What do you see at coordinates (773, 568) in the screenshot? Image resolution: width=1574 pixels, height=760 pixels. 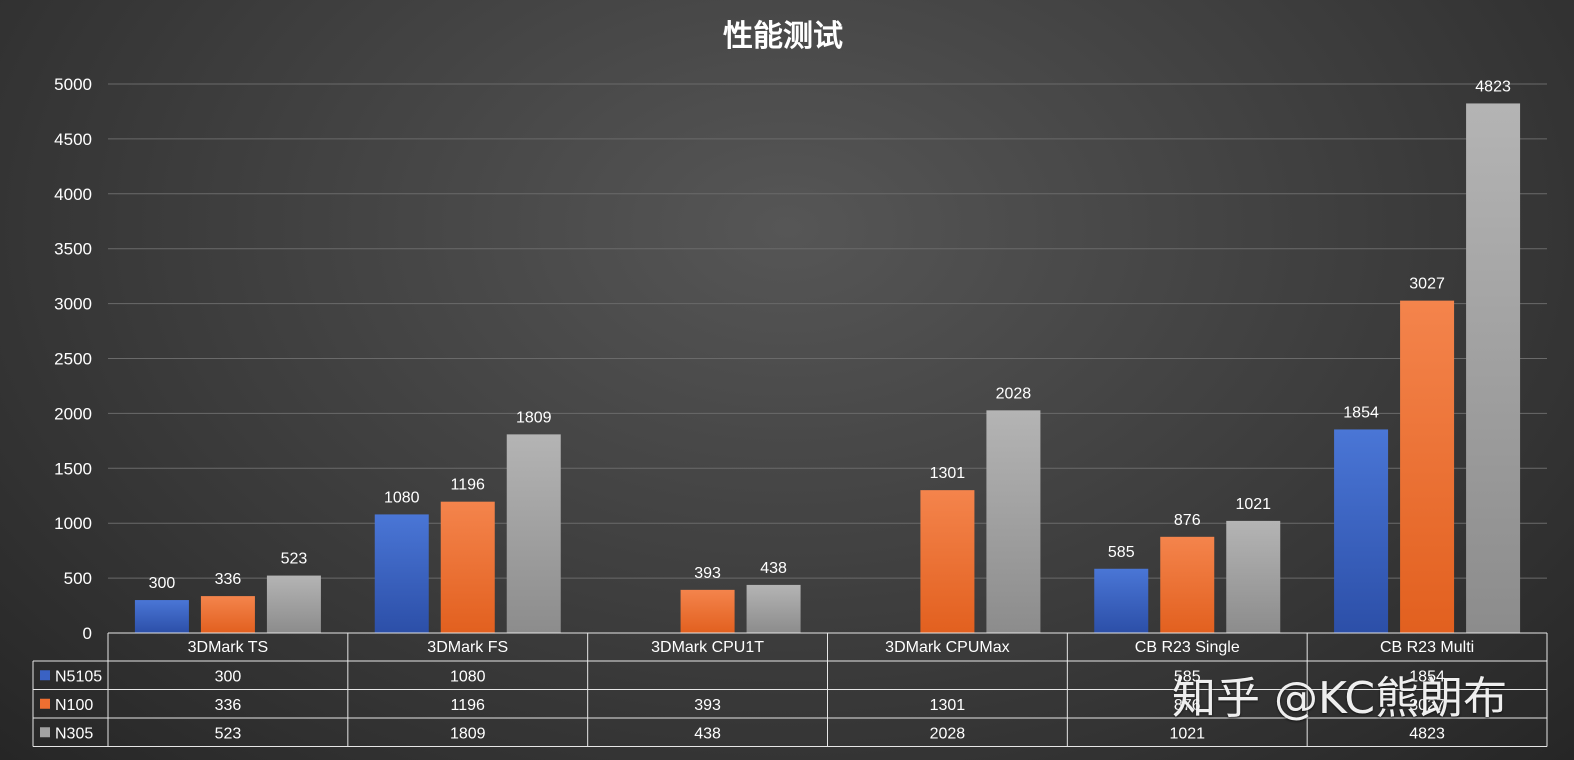 I see `data-label: 438` at bounding box center [773, 568].